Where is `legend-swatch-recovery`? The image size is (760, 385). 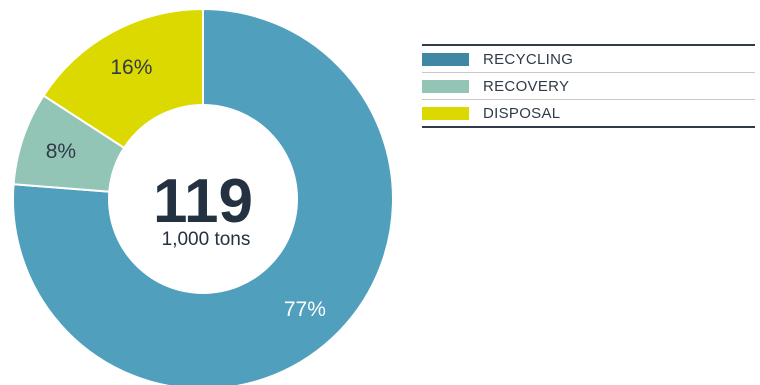 legend-swatch-recovery is located at coordinates (445, 86).